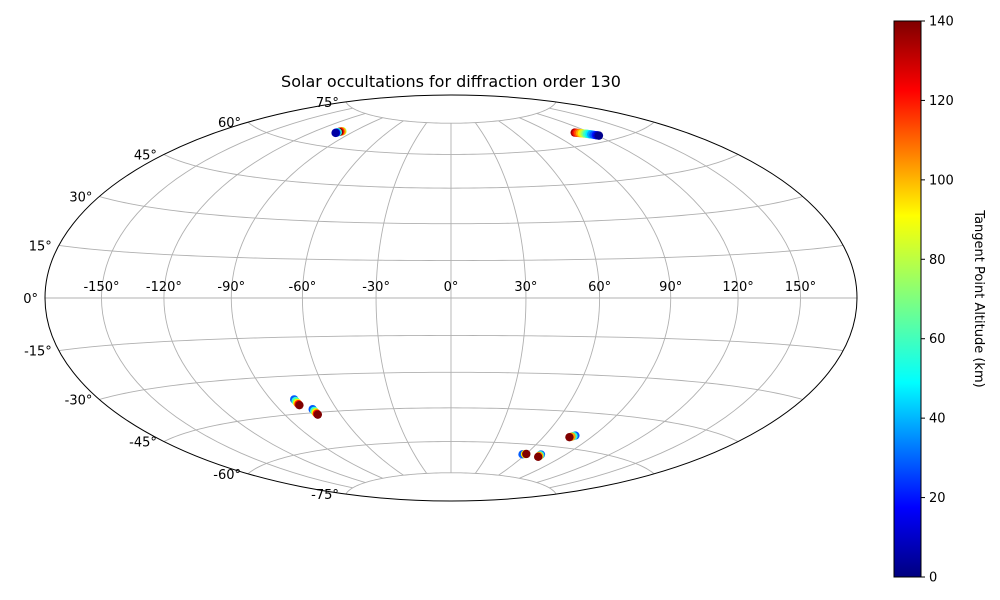 The height and width of the screenshot is (600, 1000). I want to click on longitude-tick-label: 150°, so click(800, 287).